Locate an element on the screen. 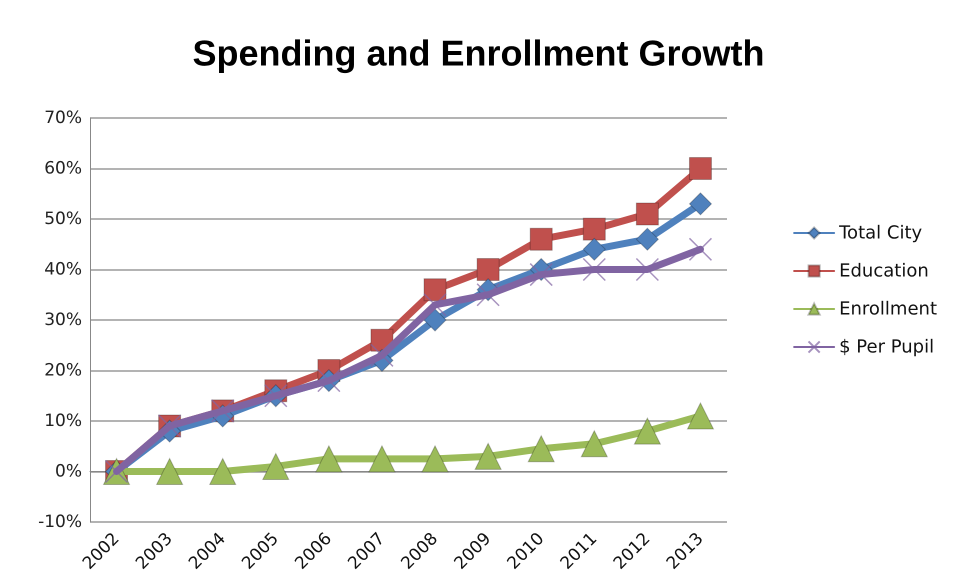 This screenshot has width=957, height=580. y-tick-label: 0% is located at coordinates (68, 472).